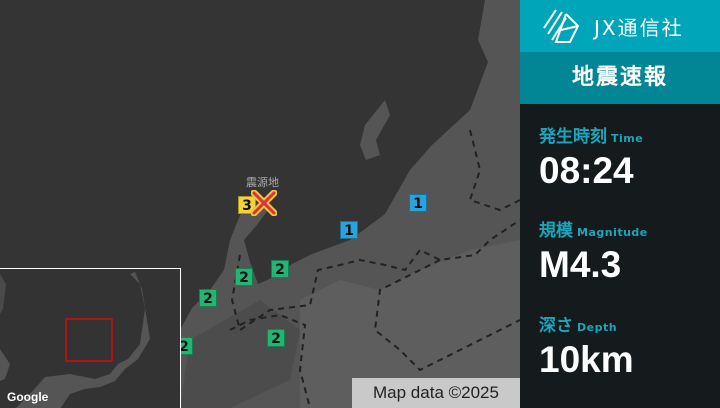  What do you see at coordinates (639, 27) in the screenshot?
I see `brand-name: JX通信社` at bounding box center [639, 27].